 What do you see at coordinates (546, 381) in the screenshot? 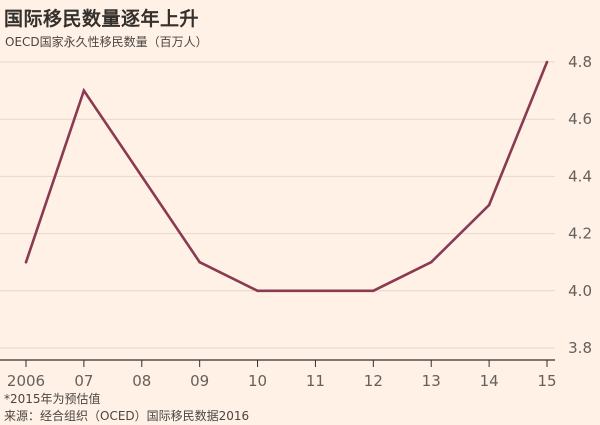
I see `x-tick-label: 15` at bounding box center [546, 381].